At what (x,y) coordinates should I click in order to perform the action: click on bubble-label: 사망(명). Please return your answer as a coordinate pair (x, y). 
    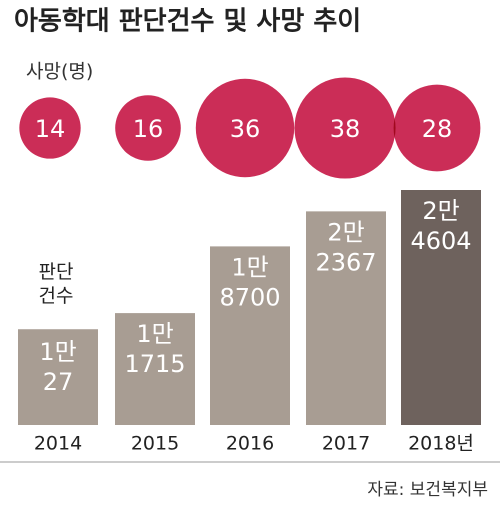
    Looking at the image, I should click on (59, 72).